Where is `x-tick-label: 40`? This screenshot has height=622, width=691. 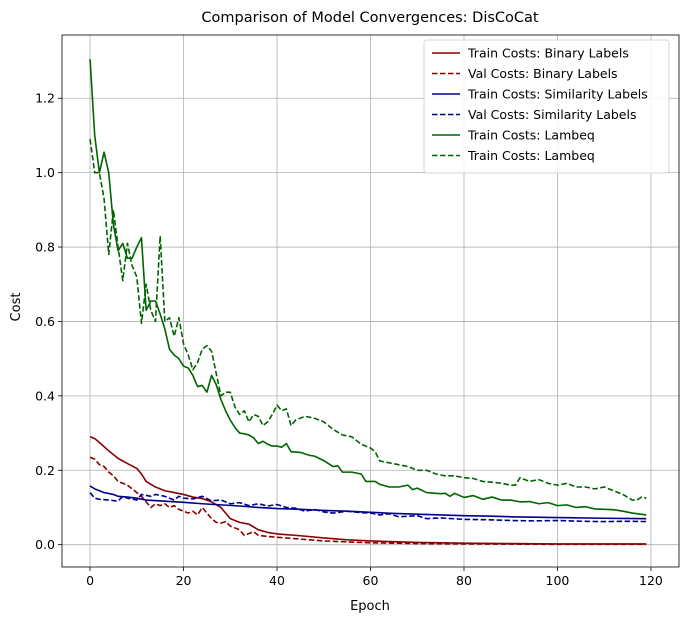
x-tick-label: 40 is located at coordinates (277, 580).